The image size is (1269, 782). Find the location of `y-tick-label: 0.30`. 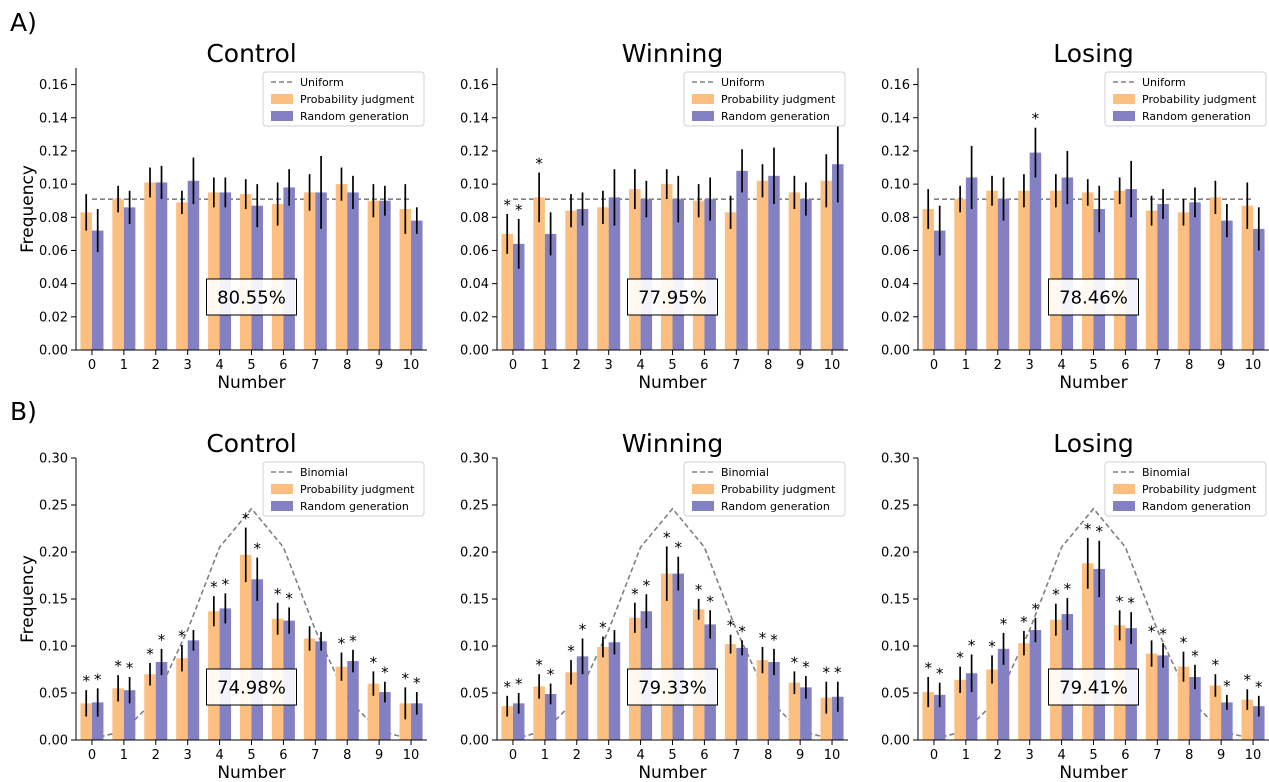

y-tick-label: 0.30 is located at coordinates (895, 459).